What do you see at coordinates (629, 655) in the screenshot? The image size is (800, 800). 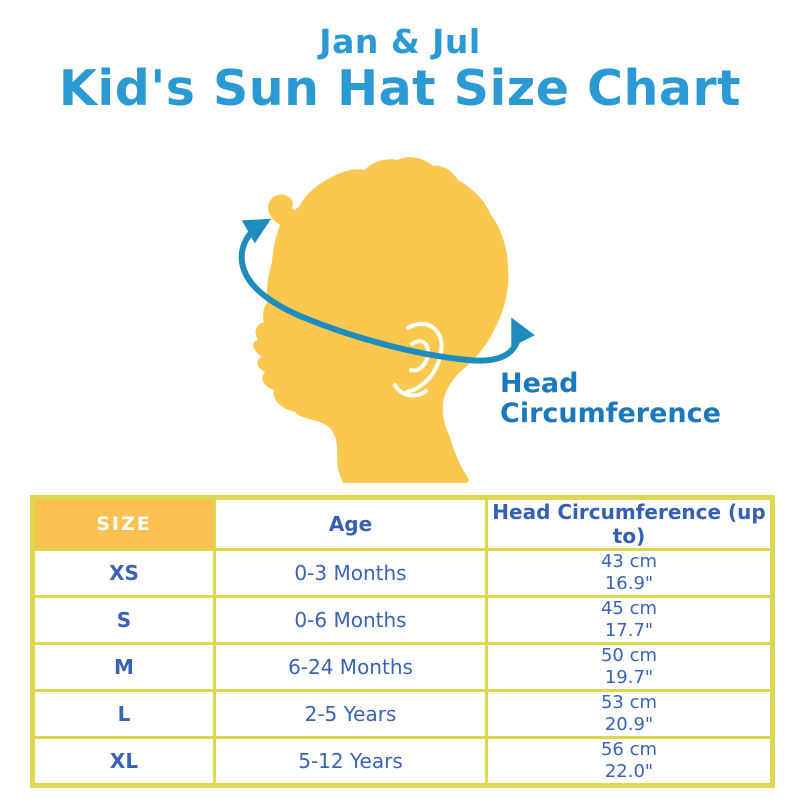 I see `circumference-cm: 50 cm` at bounding box center [629, 655].